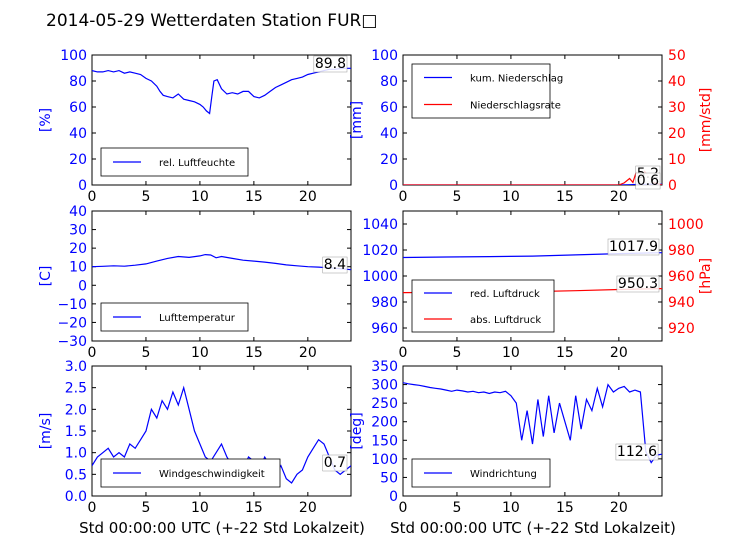 The height and width of the screenshot is (552, 736). I want to click on y-tick-label: 3.0, so click(76, 367).